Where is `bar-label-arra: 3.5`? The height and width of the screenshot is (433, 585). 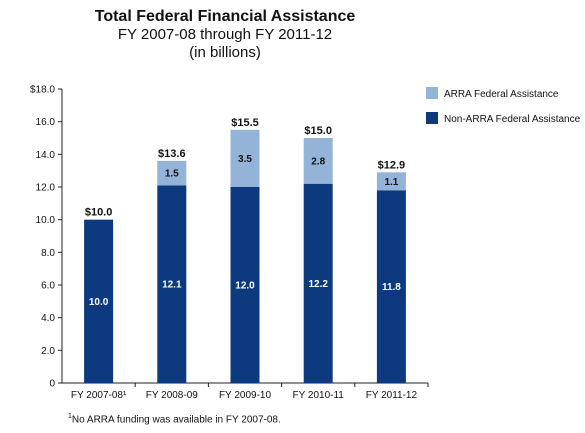 bar-label-arra: 3.5 is located at coordinates (245, 159).